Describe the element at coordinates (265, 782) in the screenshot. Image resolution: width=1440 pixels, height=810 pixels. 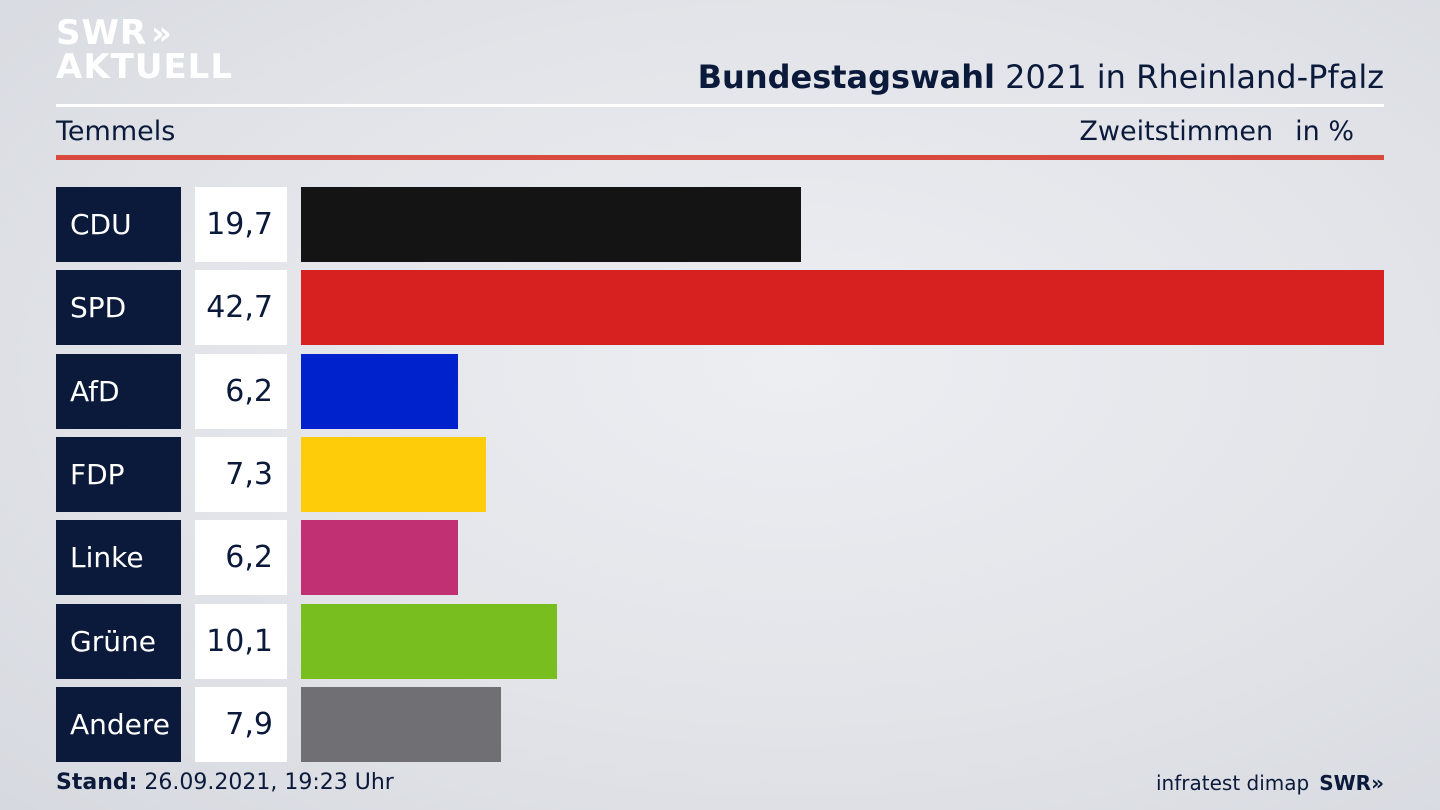
I see `timestamp-value: 26.09.2021, 19:23 Uhr` at that location.